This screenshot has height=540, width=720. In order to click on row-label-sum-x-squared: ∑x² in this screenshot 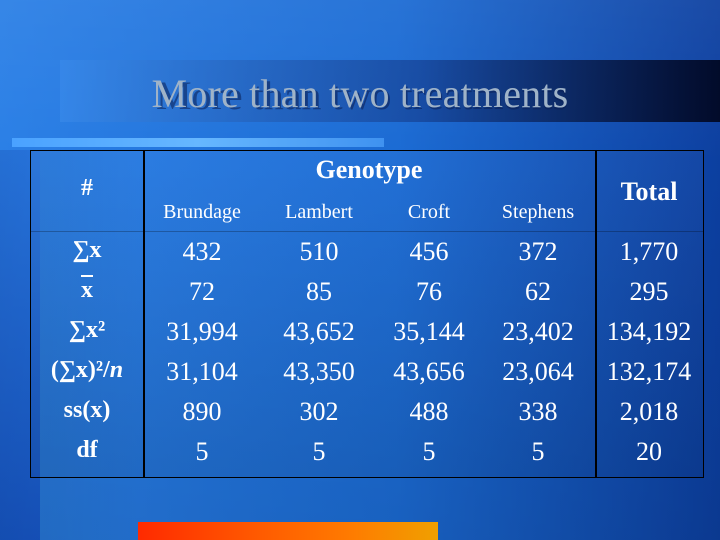, I will do `click(87, 330)`.